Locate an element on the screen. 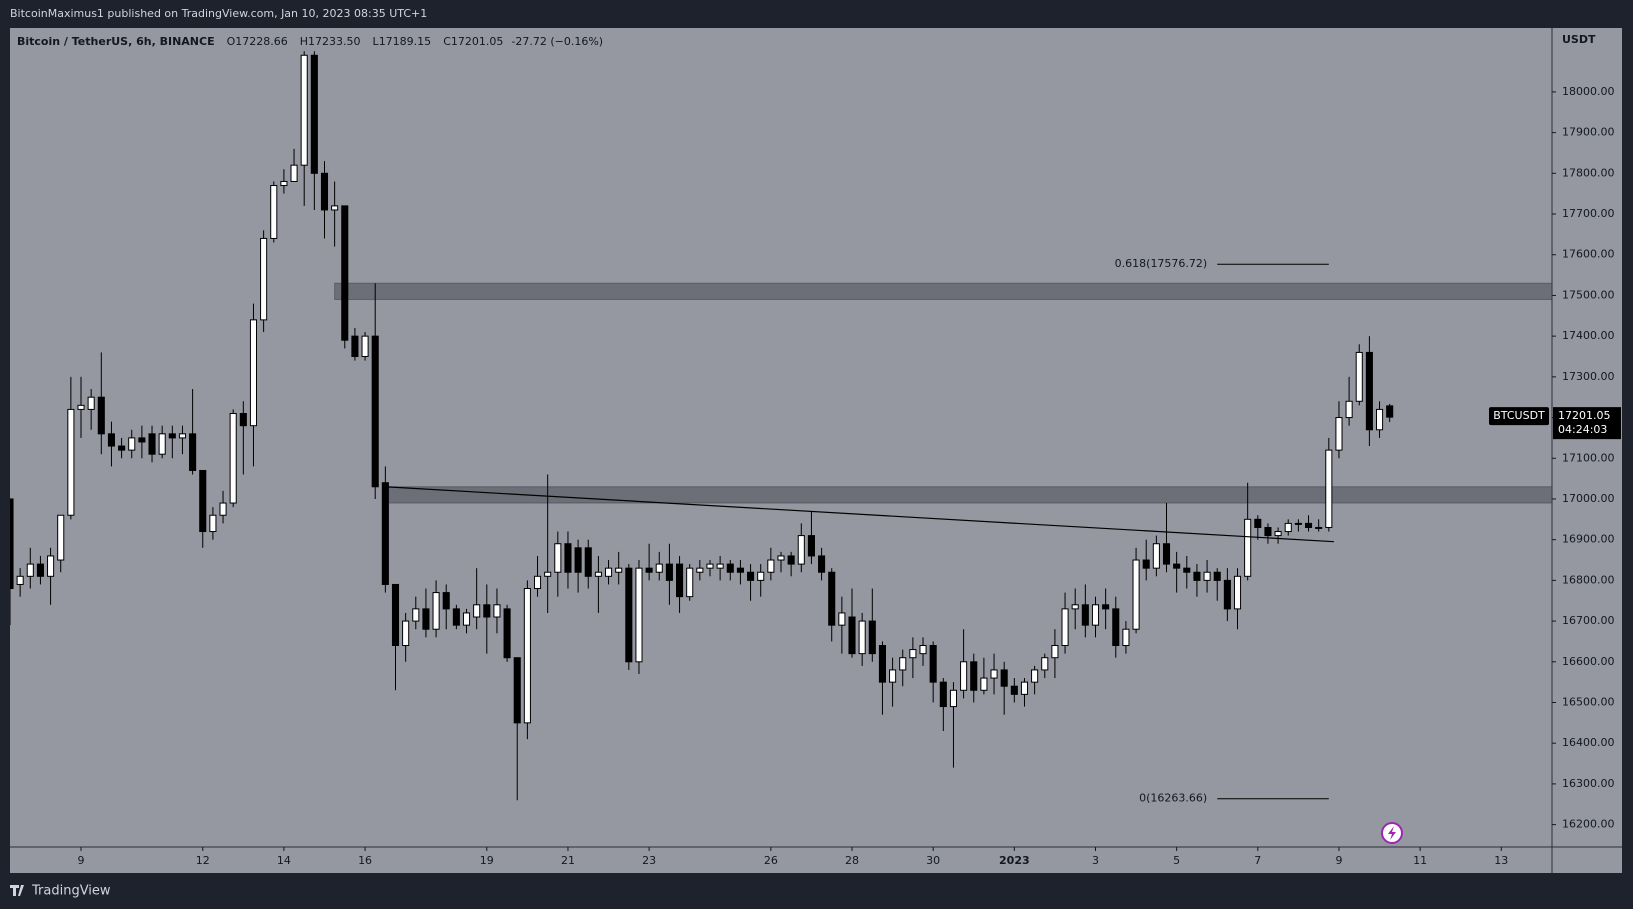 This screenshot has width=1633, height=909. y-tick-label: 17400.00 is located at coordinates (1588, 335).